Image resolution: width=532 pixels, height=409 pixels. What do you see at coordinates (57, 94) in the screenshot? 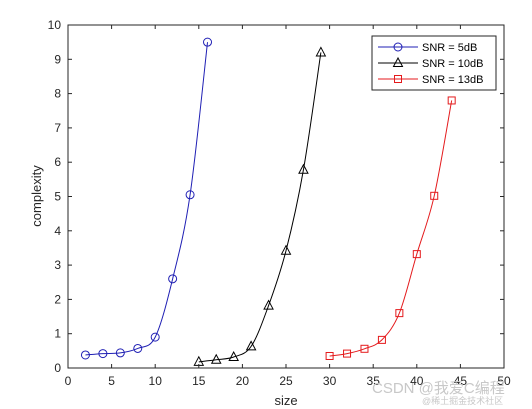
I see `y-tick-label: 8` at bounding box center [57, 94].